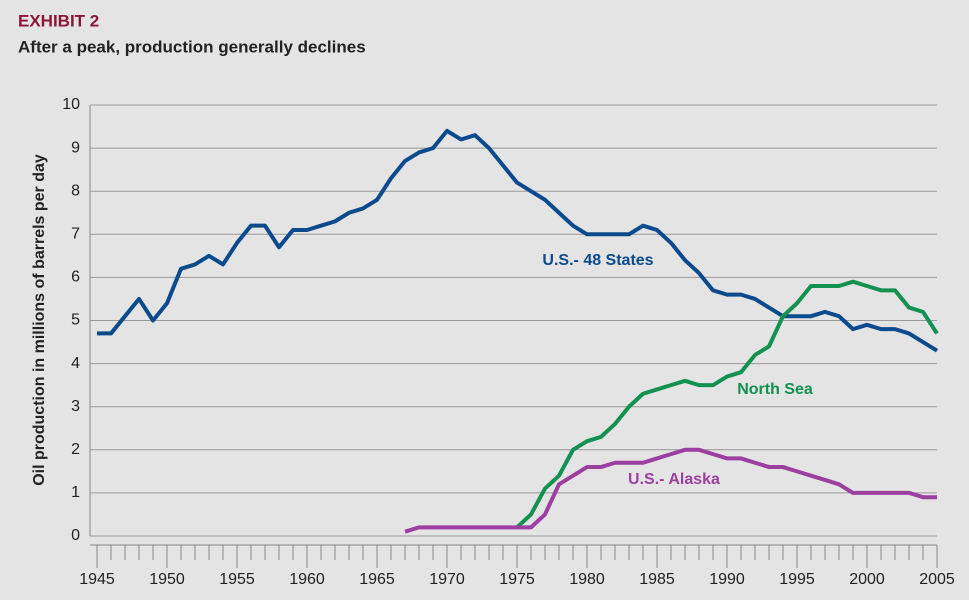 The image size is (969, 600). What do you see at coordinates (58, 20) in the screenshot?
I see `exhibit-label: EXHIBIT 2` at bounding box center [58, 20].